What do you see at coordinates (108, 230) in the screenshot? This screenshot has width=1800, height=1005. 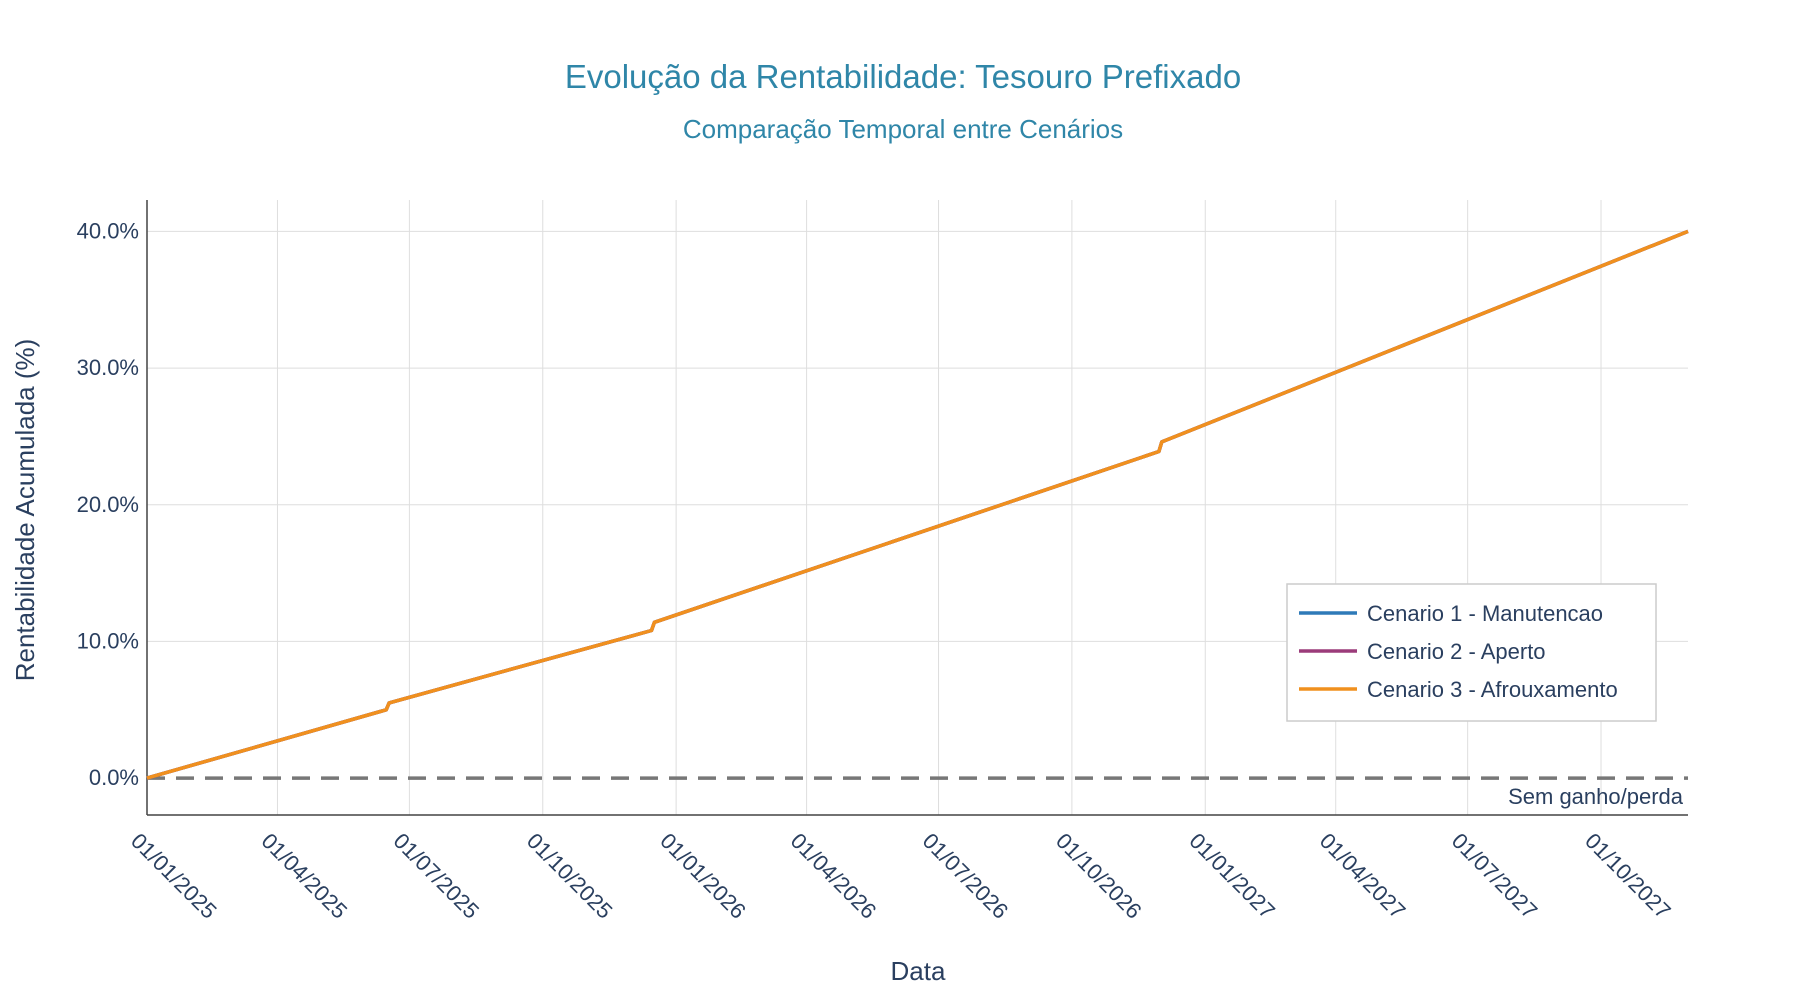 I see `y-tick-label: 40.0%` at bounding box center [108, 230].